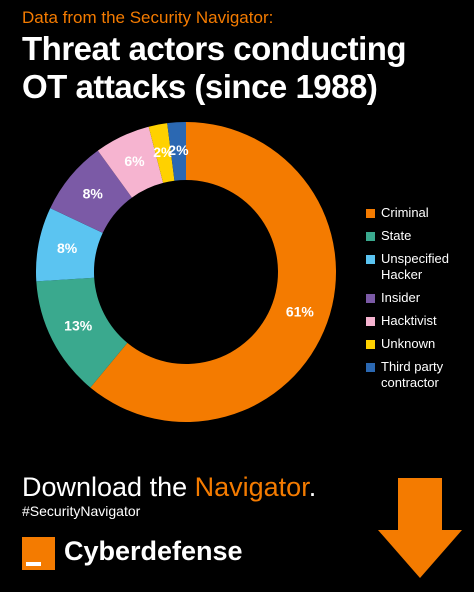 The height and width of the screenshot is (592, 474). Describe the element at coordinates (409, 320) in the screenshot. I see `legend-label: Hacktivist` at that location.